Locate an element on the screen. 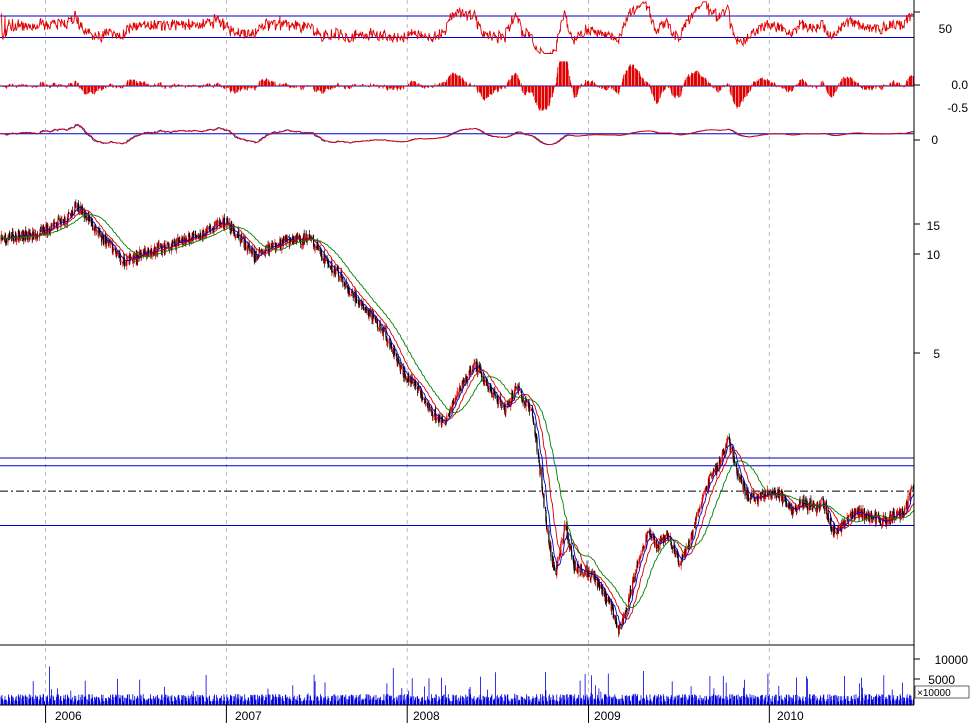 Image resolution: width=971 pixels, height=728 pixels. x-tick-label: 2008 is located at coordinates (426, 716).